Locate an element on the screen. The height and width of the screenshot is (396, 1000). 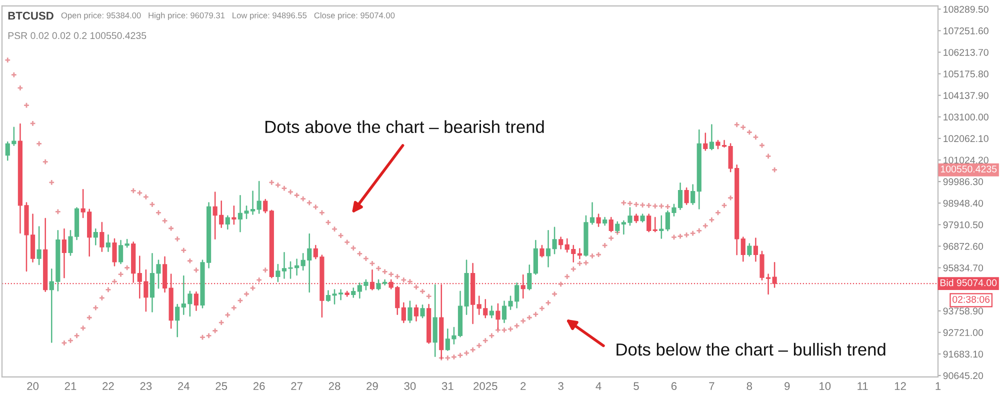
y-tick-label: 93758.90 is located at coordinates (963, 311).